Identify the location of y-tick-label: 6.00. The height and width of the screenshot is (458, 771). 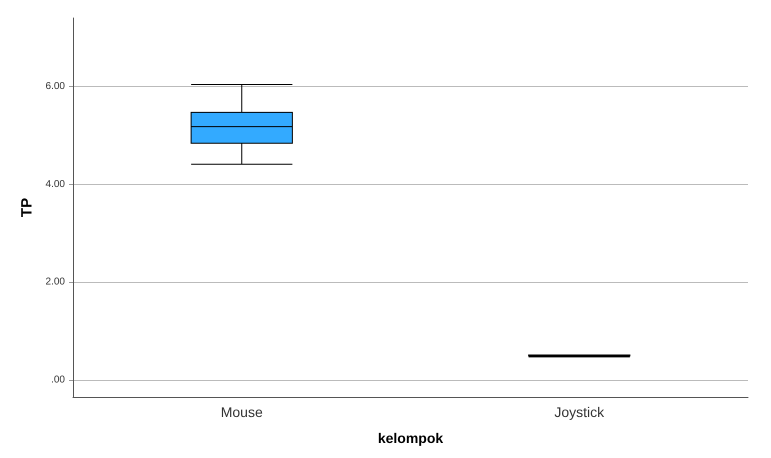
(56, 86).